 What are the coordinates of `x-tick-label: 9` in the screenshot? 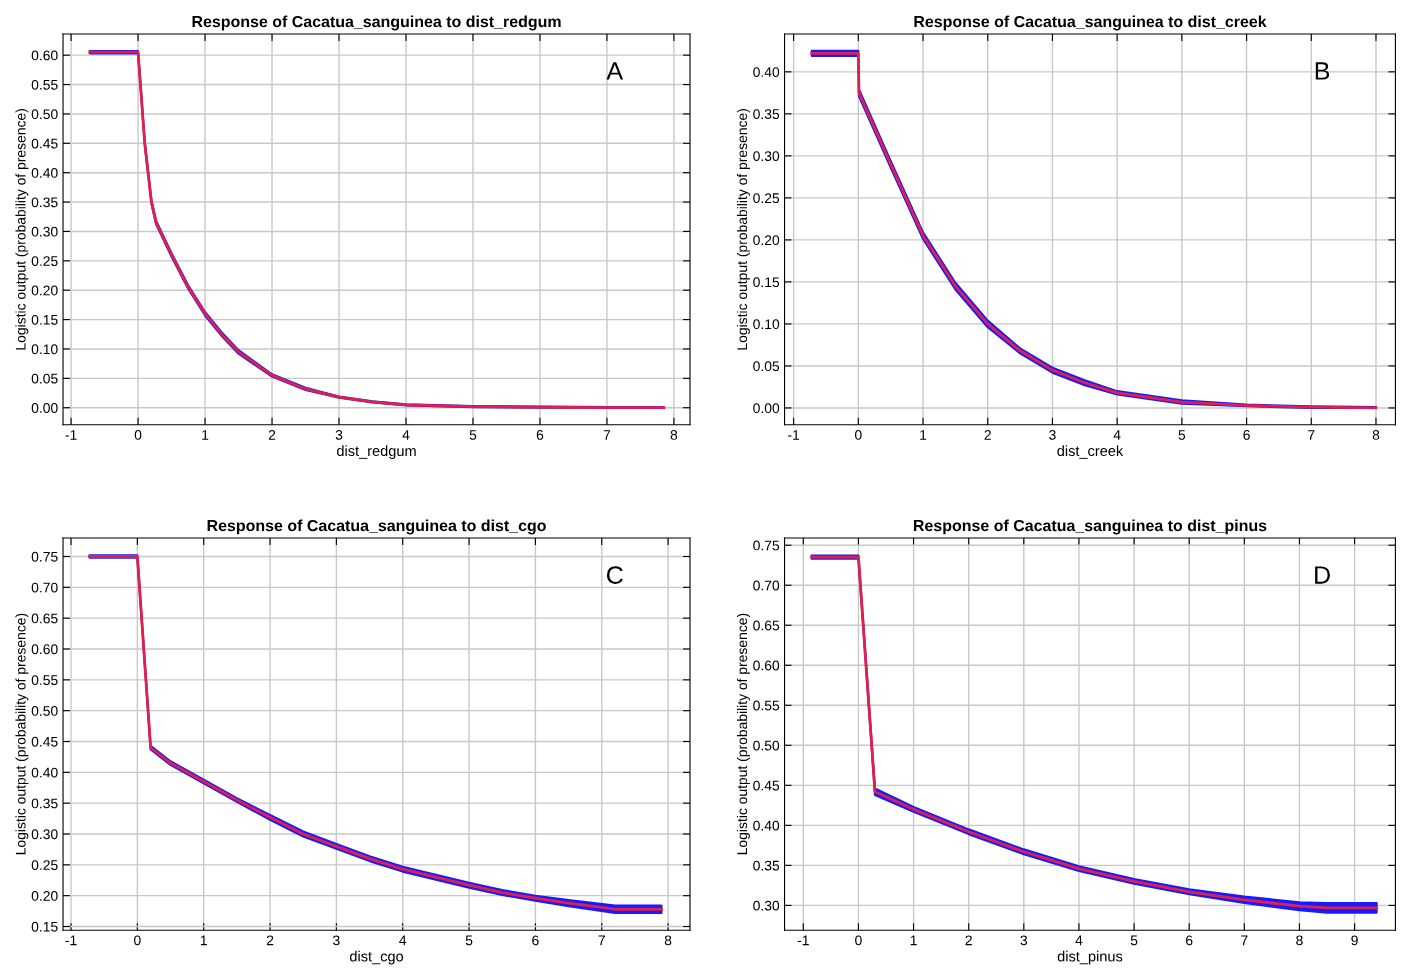 It's located at (1354, 940).